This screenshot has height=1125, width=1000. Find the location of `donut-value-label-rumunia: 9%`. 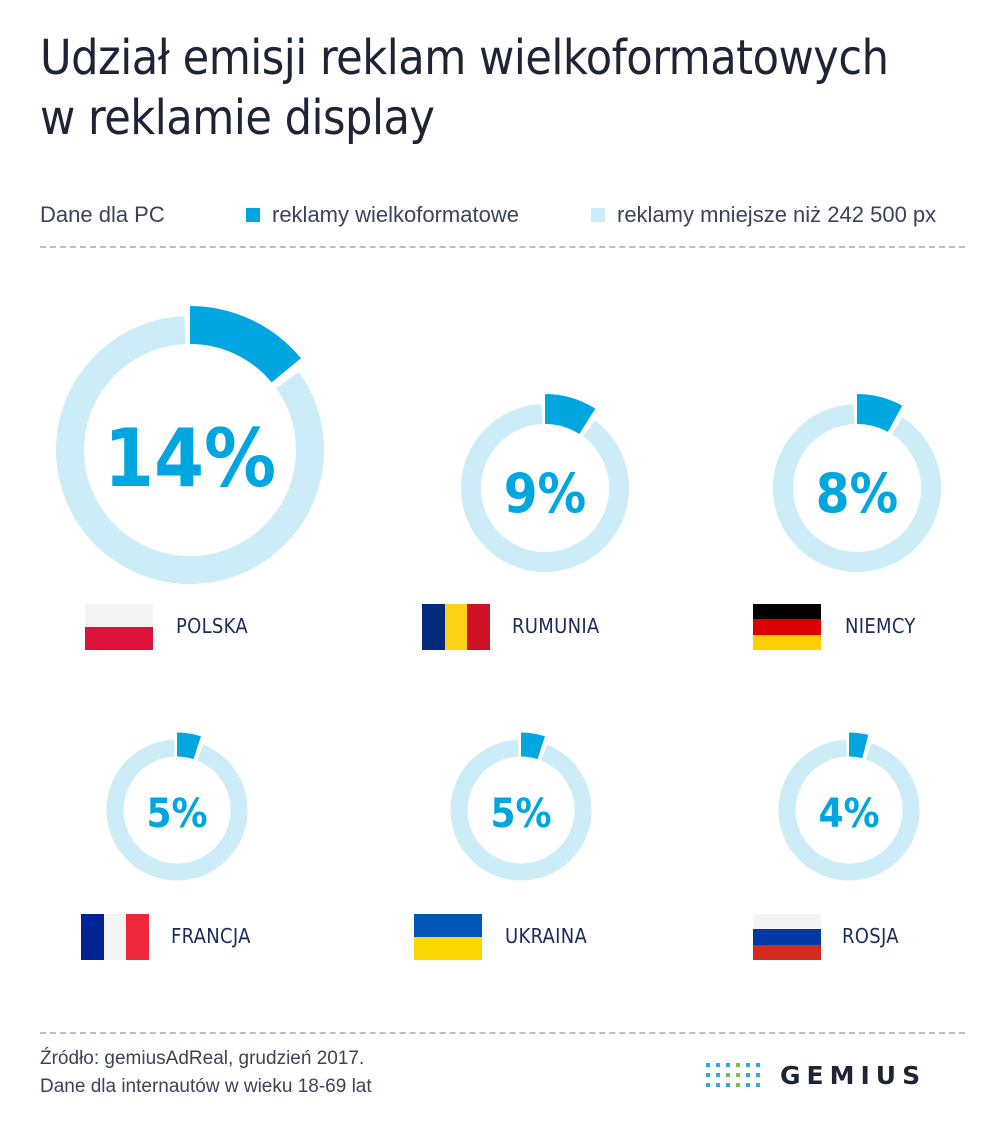

donut-value-label-rumunia: 9% is located at coordinates (545, 493).